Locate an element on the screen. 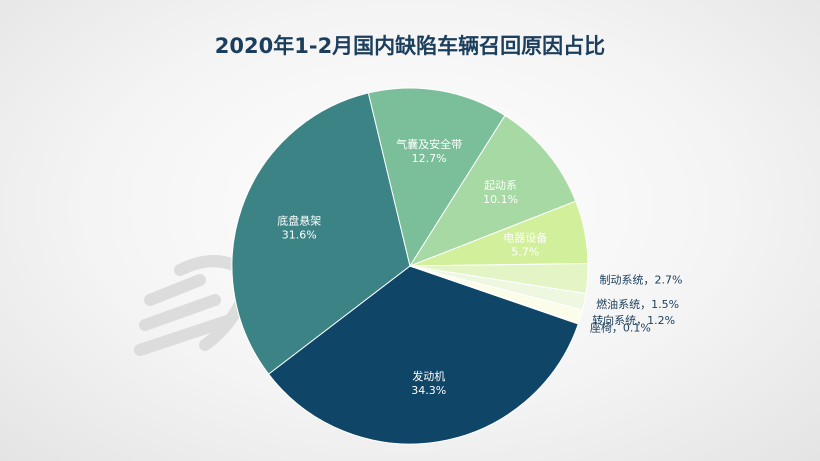  pie-slice-发动机 is located at coordinates (423, 355).